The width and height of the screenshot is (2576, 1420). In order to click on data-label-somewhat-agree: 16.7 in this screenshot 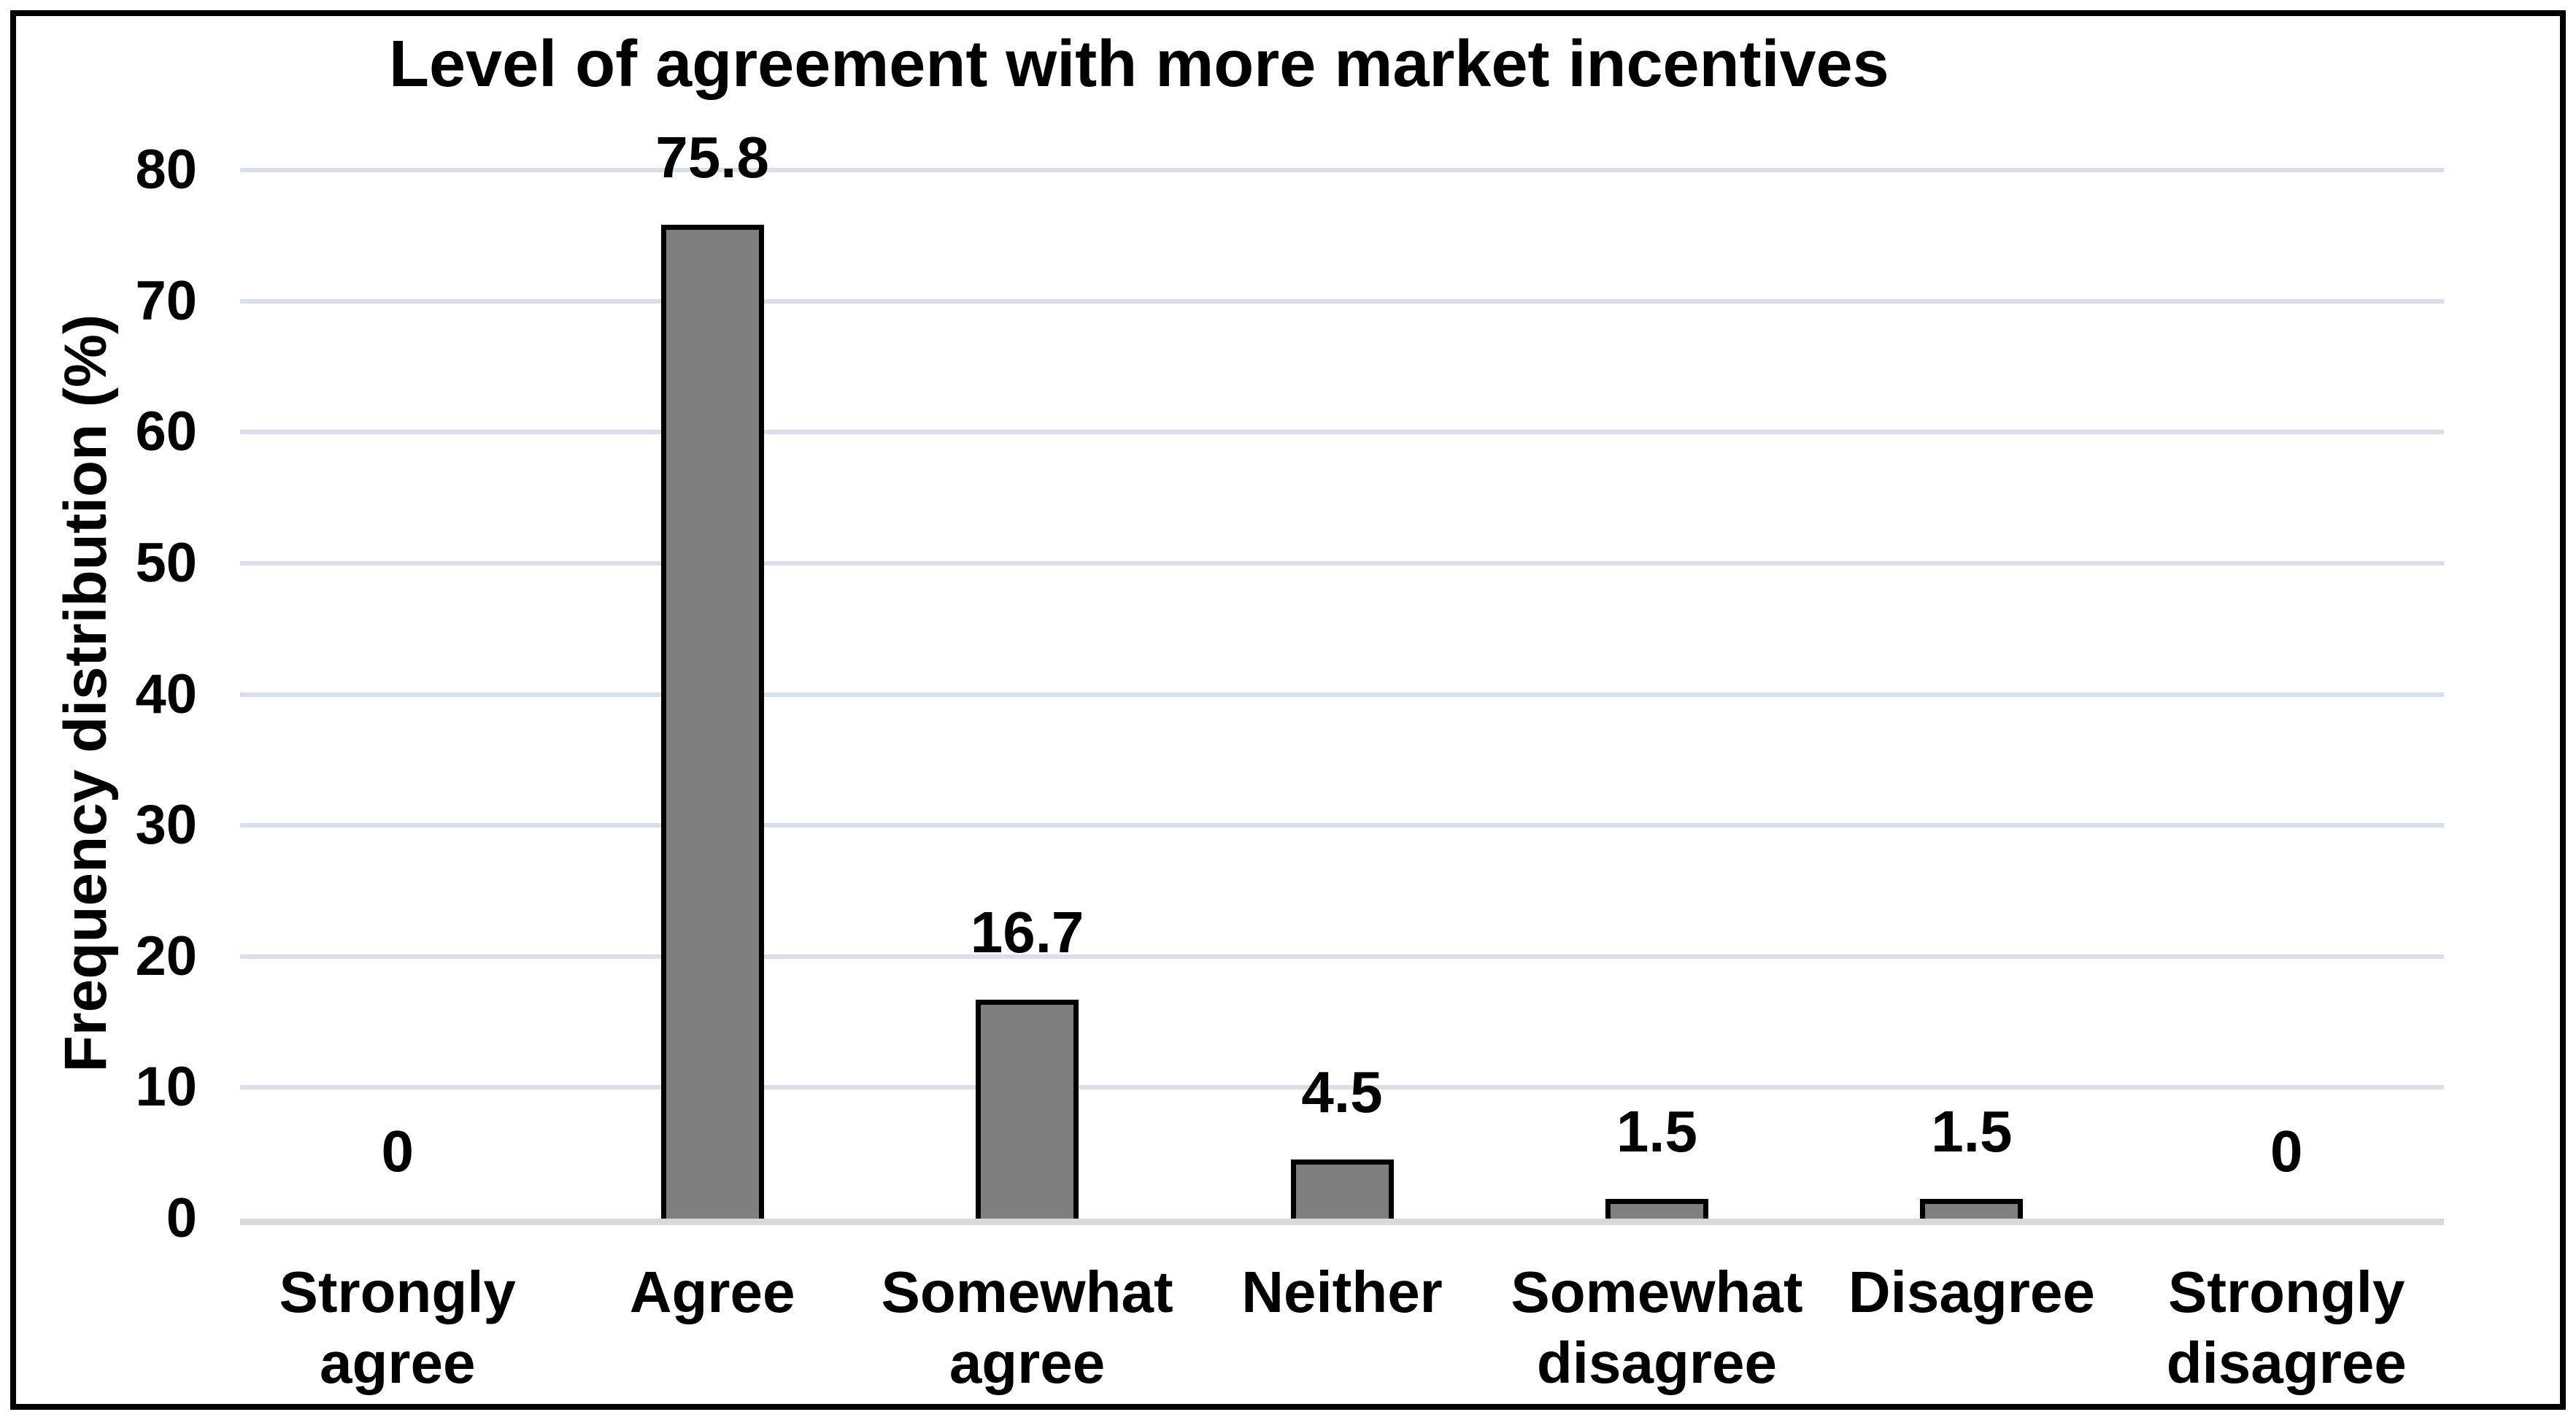, I will do `click(1027, 932)`.